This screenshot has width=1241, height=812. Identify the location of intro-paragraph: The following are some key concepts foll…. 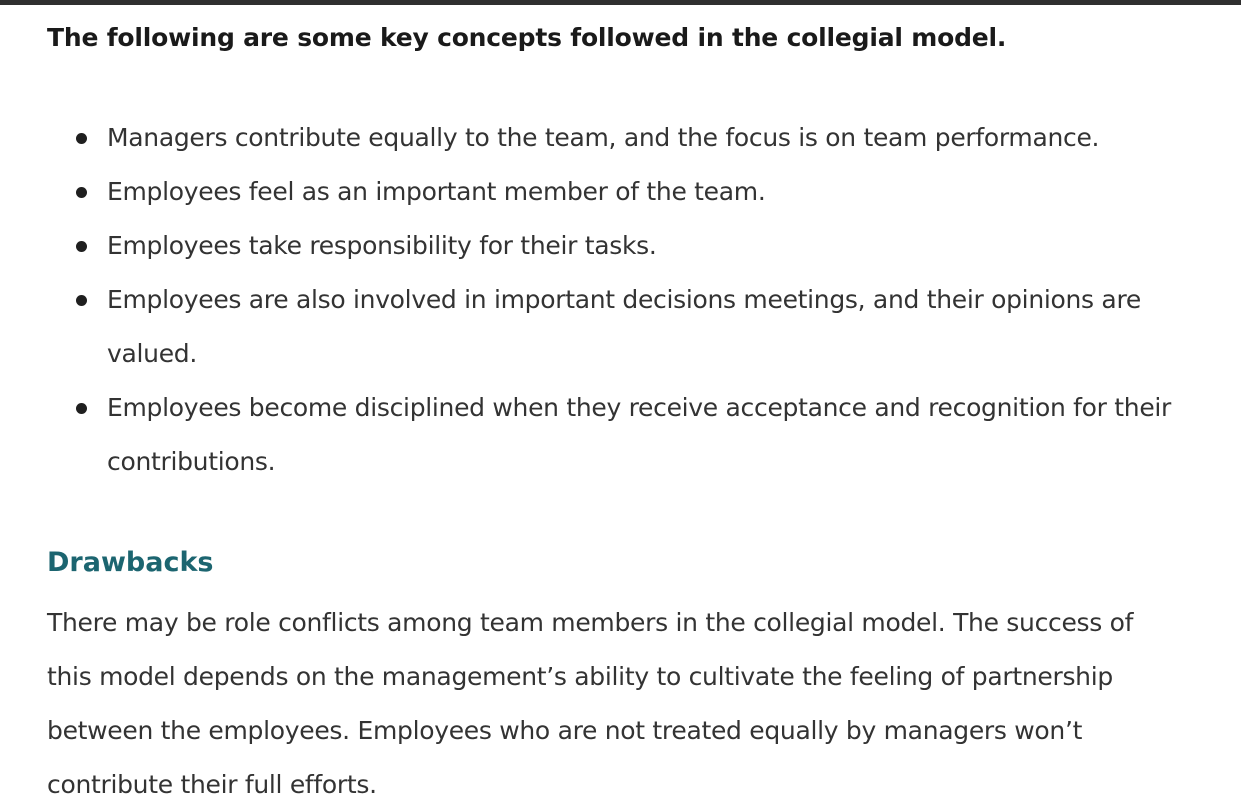
(527, 37).